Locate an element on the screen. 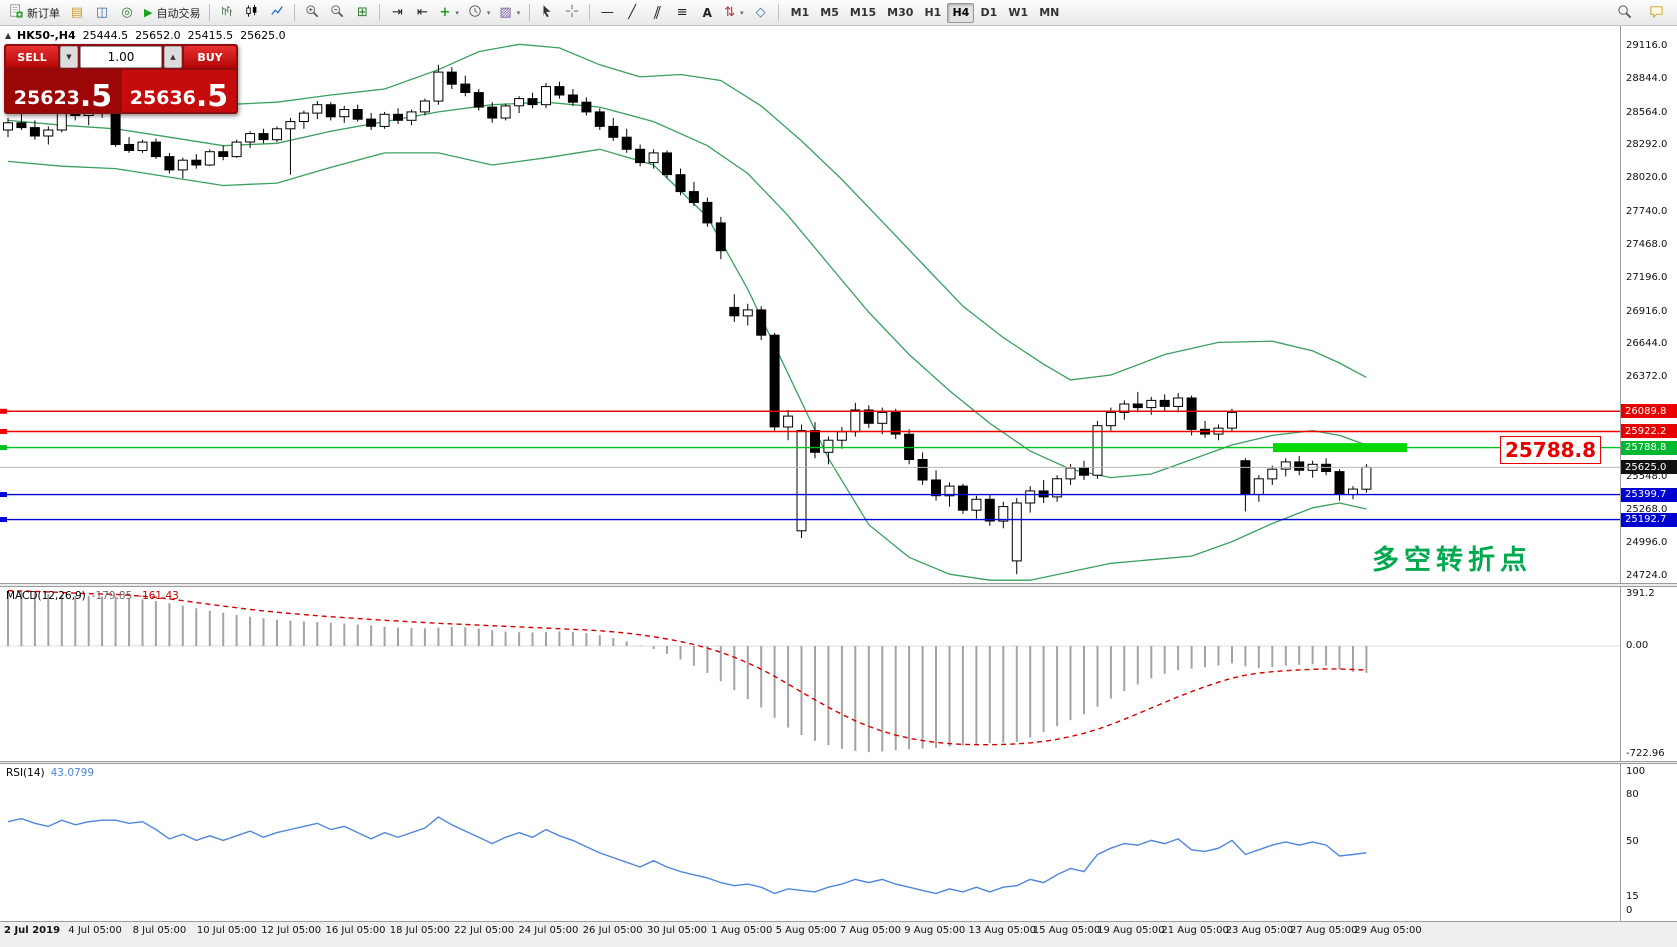 Image resolution: width=1677 pixels, height=947 pixels. highlight-band is located at coordinates (1340, 448).